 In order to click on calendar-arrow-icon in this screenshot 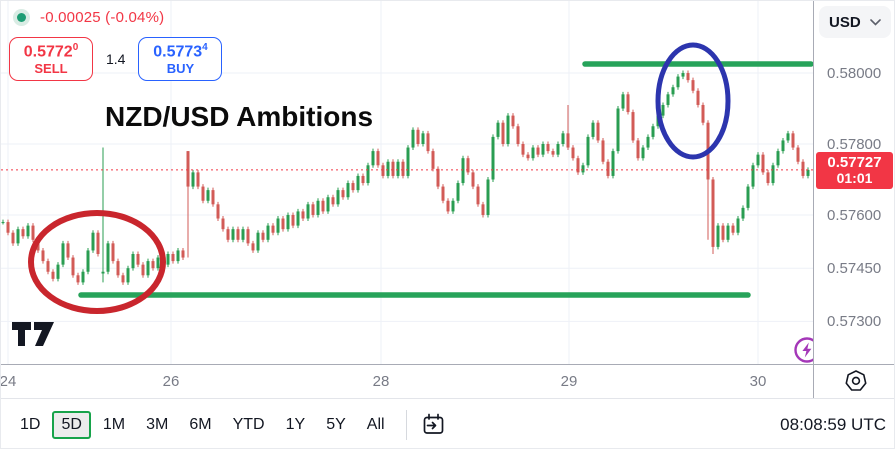, I will do `click(433, 423)`.